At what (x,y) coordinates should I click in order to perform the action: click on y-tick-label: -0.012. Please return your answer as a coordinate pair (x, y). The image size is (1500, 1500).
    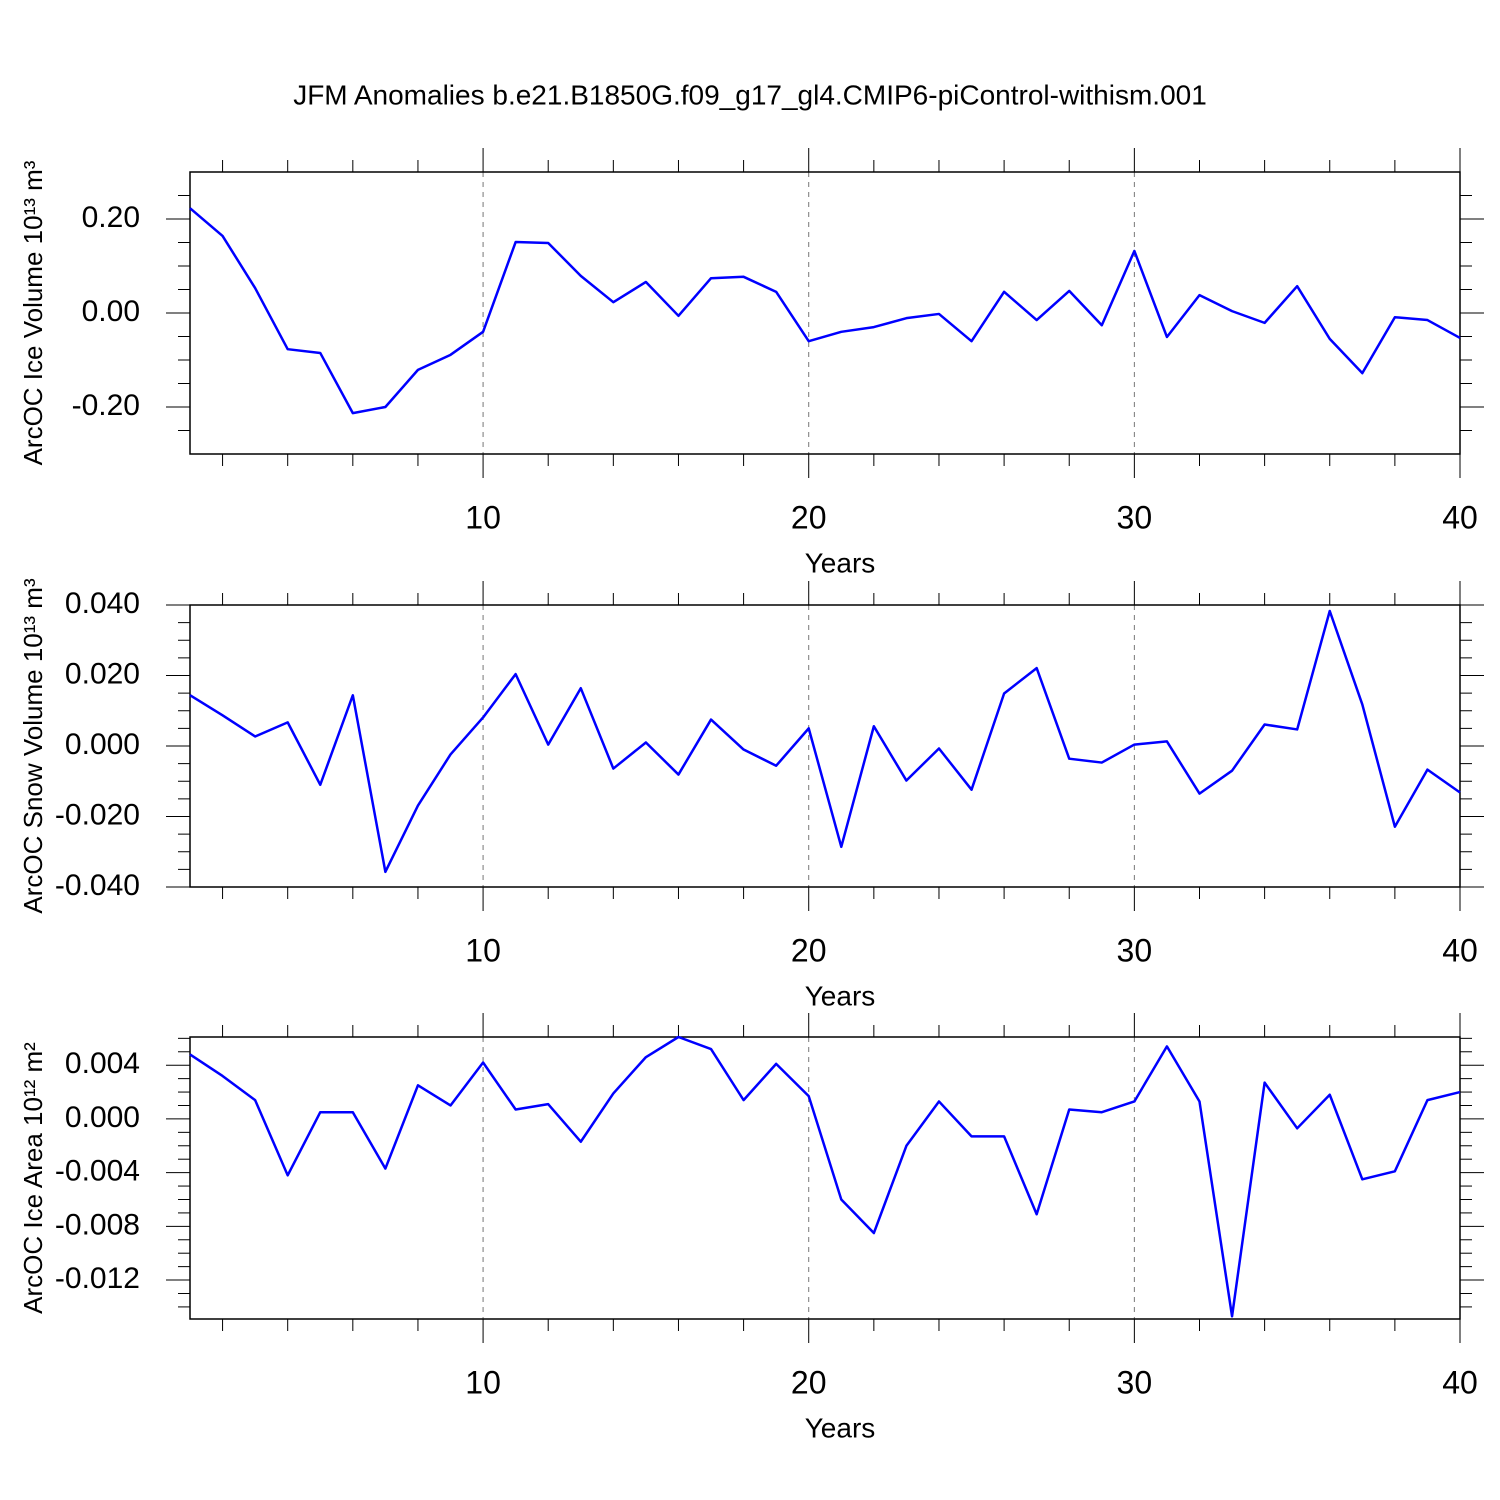
    Looking at the image, I should click on (97, 1278).